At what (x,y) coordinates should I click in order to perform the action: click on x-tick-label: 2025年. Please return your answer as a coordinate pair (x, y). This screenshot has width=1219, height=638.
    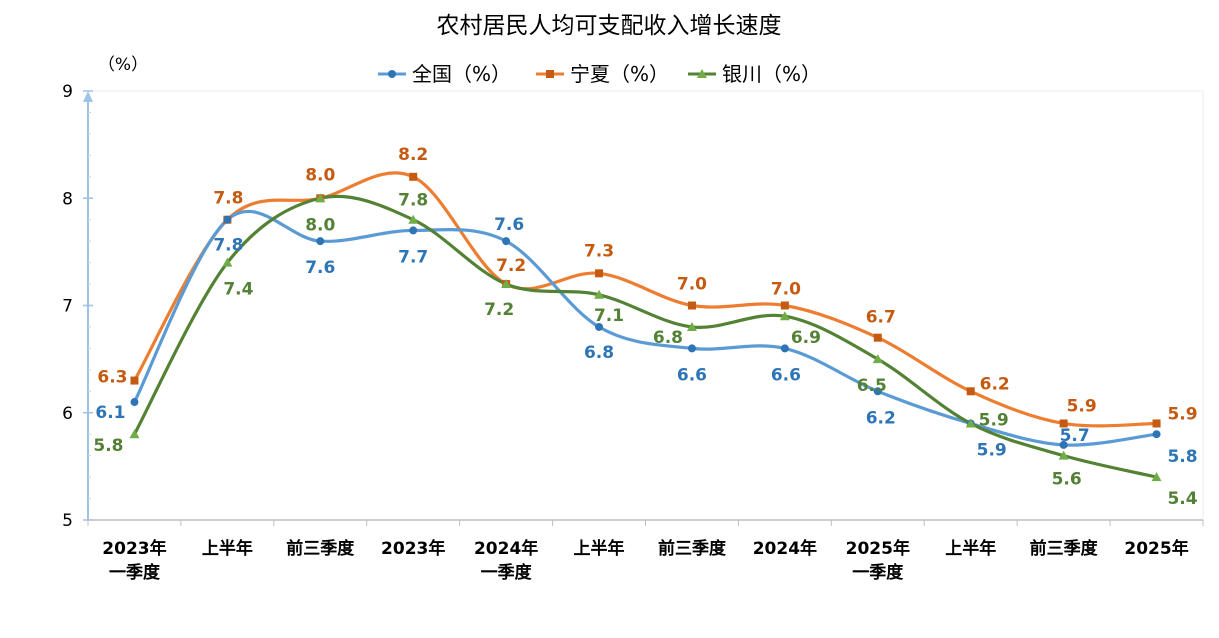
    Looking at the image, I should click on (1156, 548).